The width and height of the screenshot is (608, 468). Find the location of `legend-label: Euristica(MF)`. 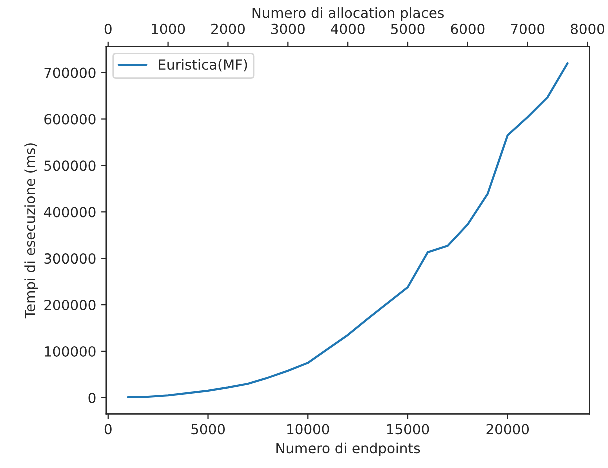

legend-label: Euristica(MF) is located at coordinates (203, 65).